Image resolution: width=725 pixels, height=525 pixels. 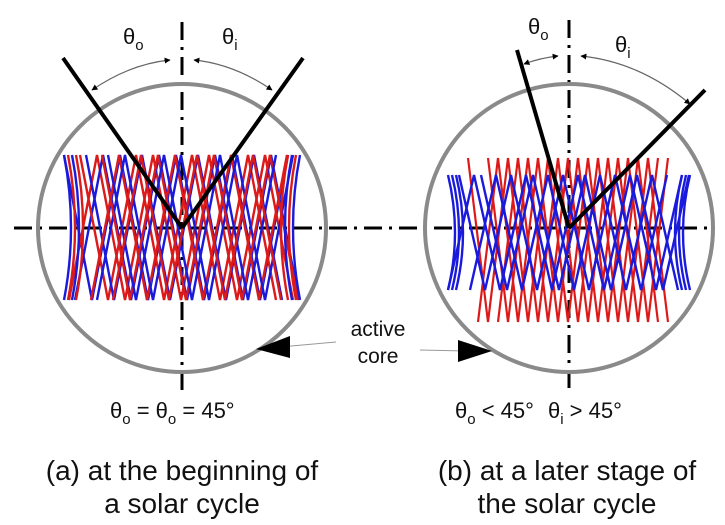 I want to click on core-pointer-left-head, so click(x=273, y=347).